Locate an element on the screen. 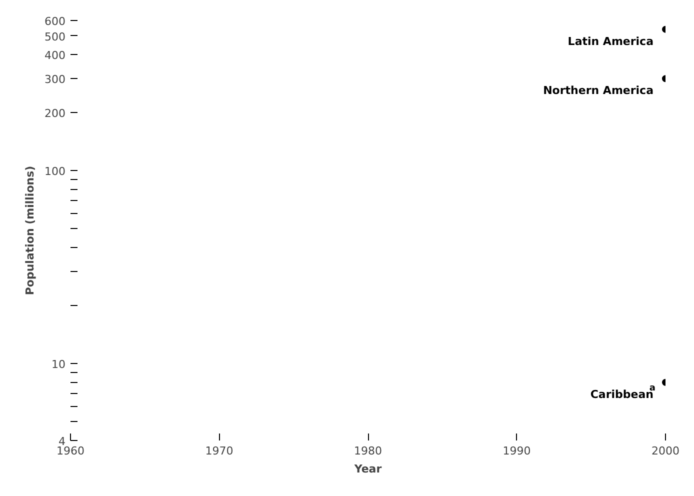 Image resolution: width=694 pixels, height=496 pixels. x-tick-label: 1970 is located at coordinates (219, 451).